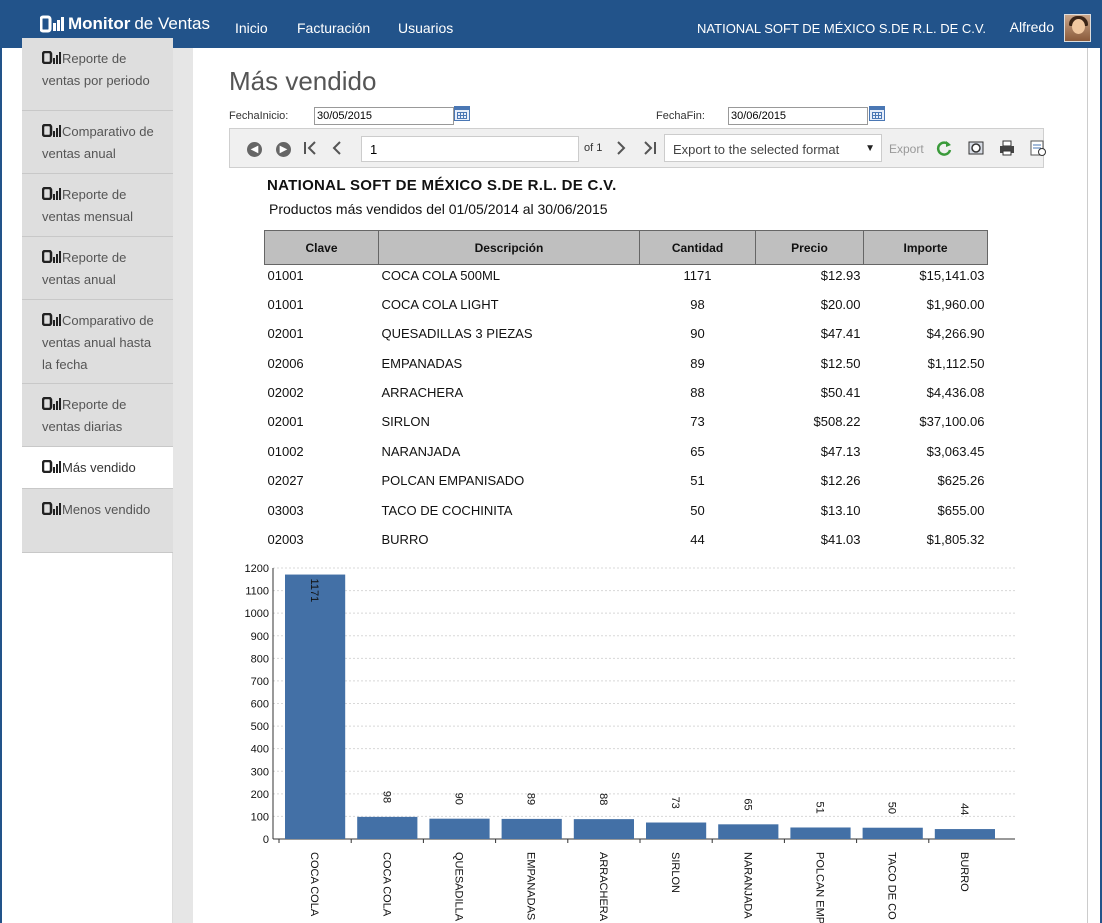 Image resolution: width=1102 pixels, height=923 pixels. Describe the element at coordinates (756, 149) in the screenshot. I see `export-format-value: Export to the selected format` at that location.